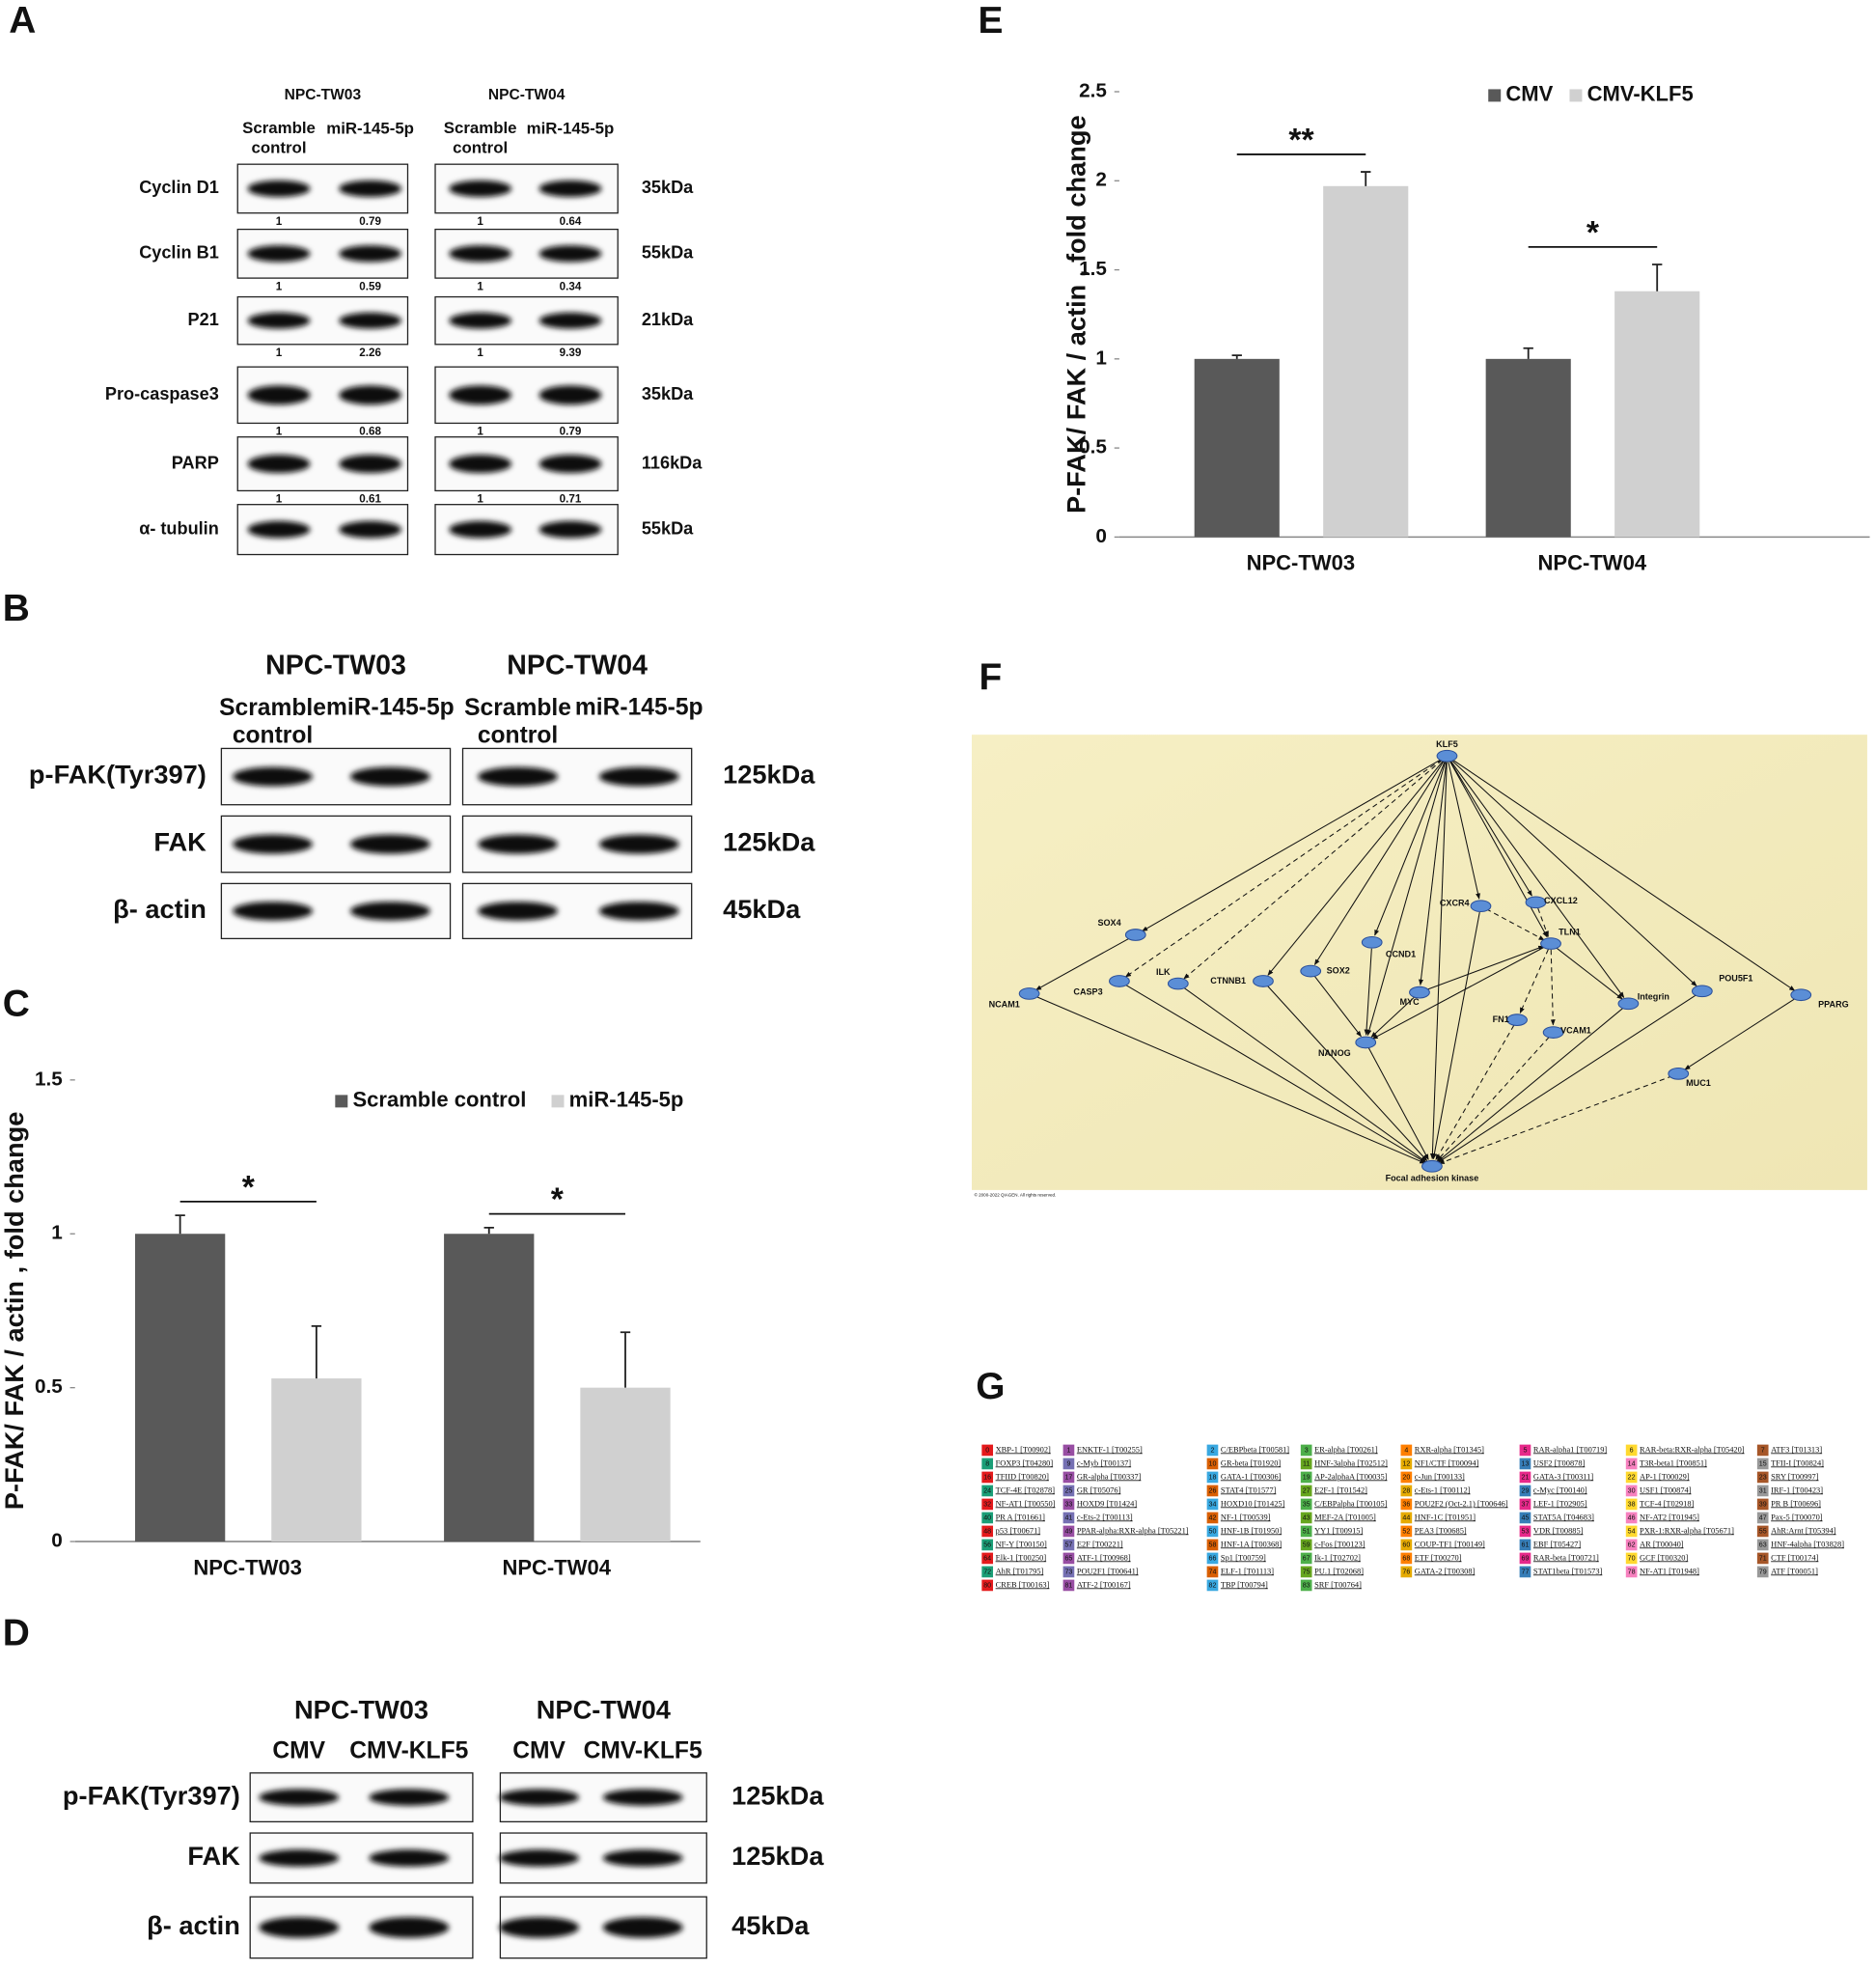  What do you see at coordinates (626, 1100) in the screenshot?
I see `legend-label: miR-145-5p` at bounding box center [626, 1100].